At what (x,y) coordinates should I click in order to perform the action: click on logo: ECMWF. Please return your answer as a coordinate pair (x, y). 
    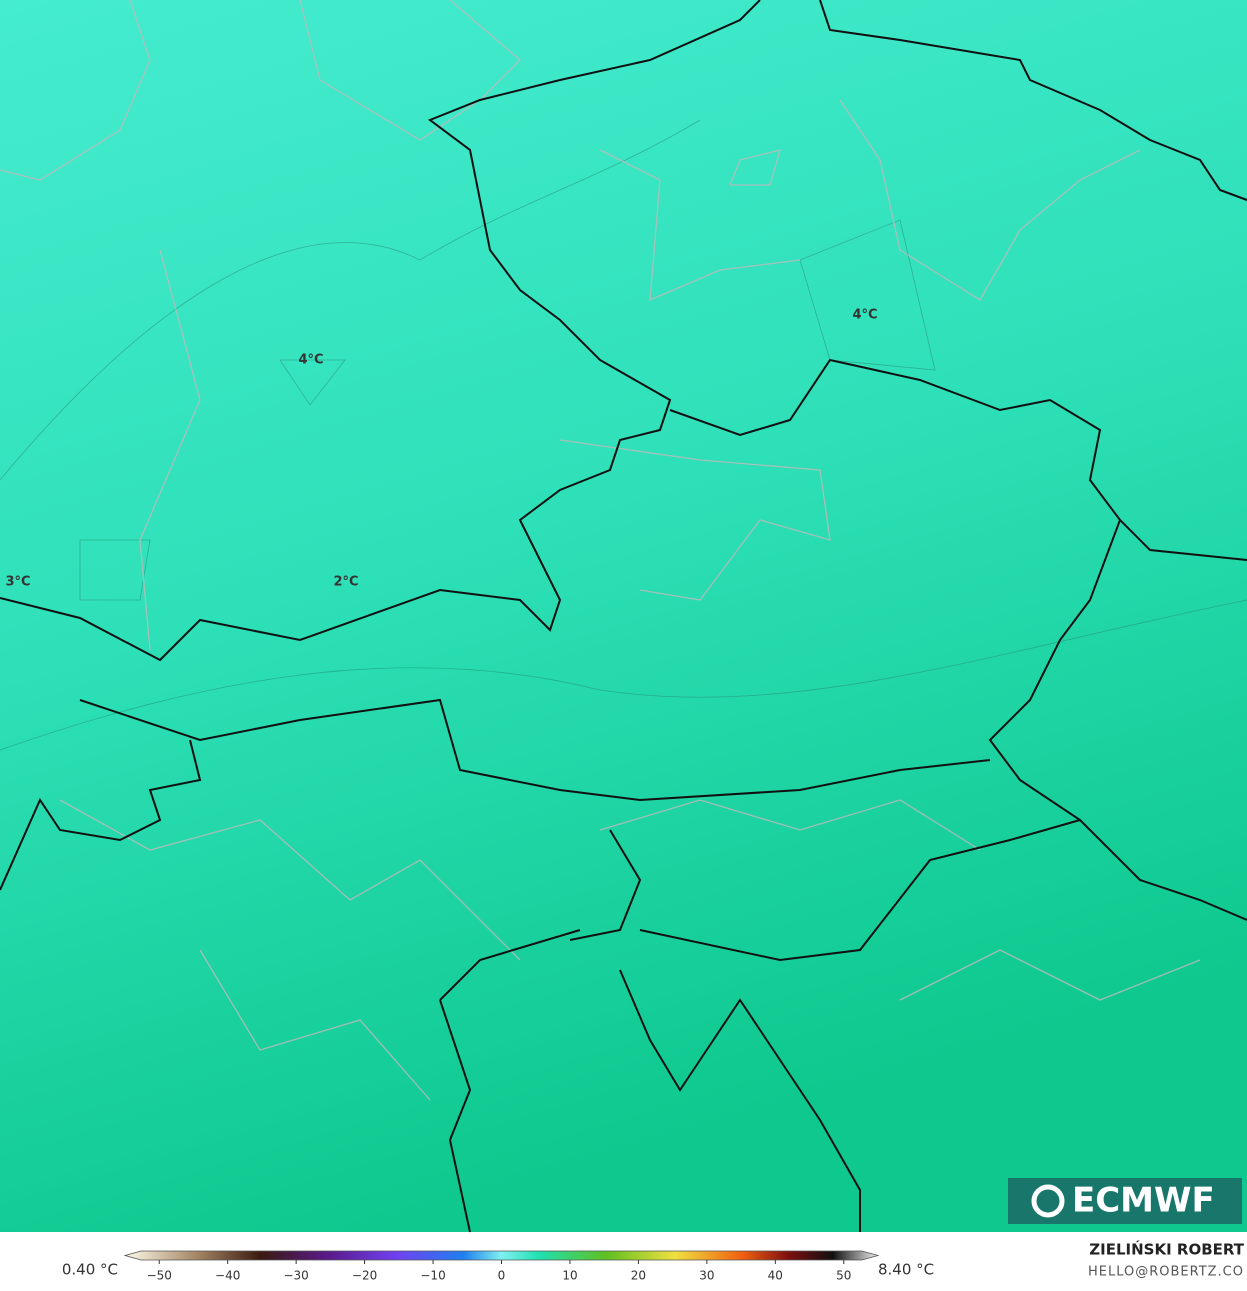
    Looking at the image, I should click on (1125, 1201).